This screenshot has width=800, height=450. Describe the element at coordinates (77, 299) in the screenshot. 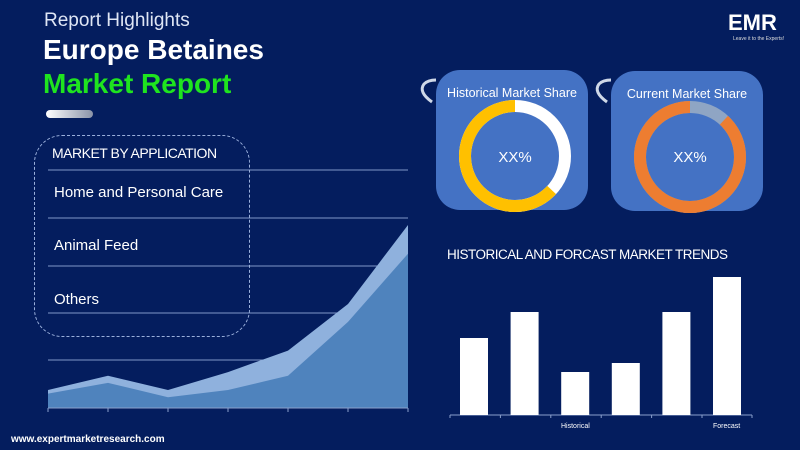

I see `application-item: Others` at that location.